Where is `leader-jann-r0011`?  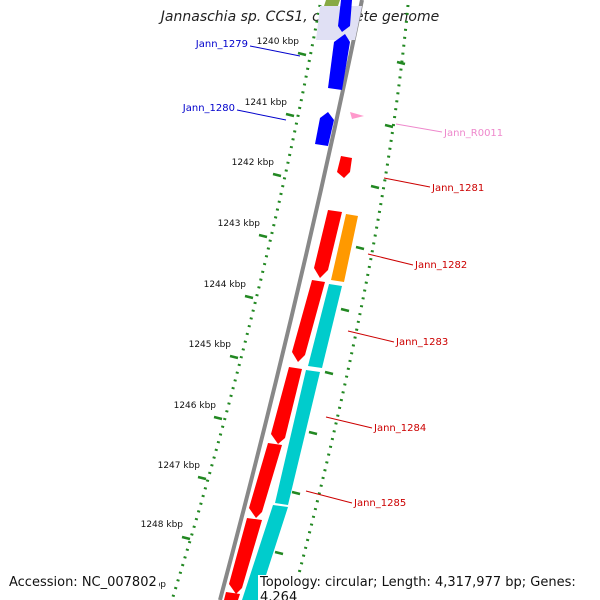
leader-jann-r0011 is located at coordinates (419, 128).